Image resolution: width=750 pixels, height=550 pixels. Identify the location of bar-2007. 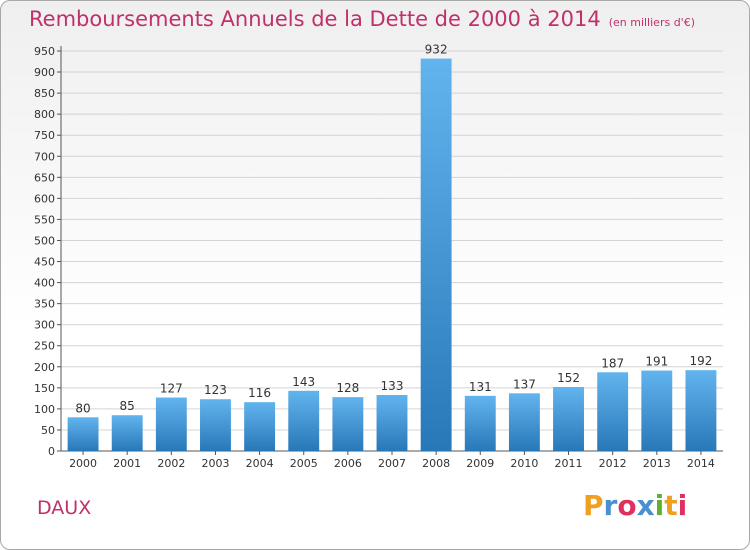
(392, 423).